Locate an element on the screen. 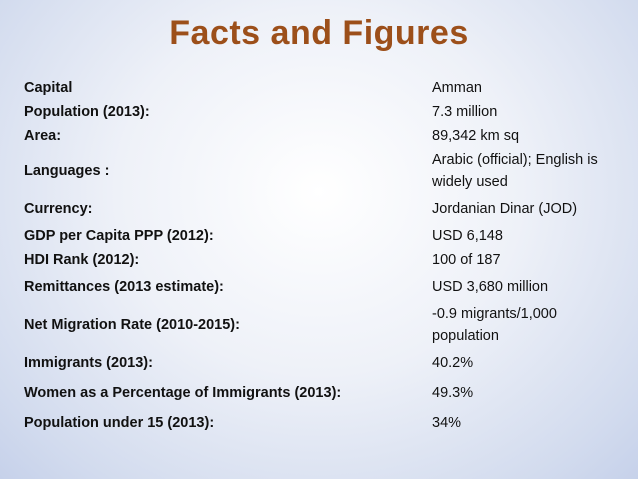  fact-row-hdi: HDI Rank (2012): 100 of 187 is located at coordinates (324, 260).